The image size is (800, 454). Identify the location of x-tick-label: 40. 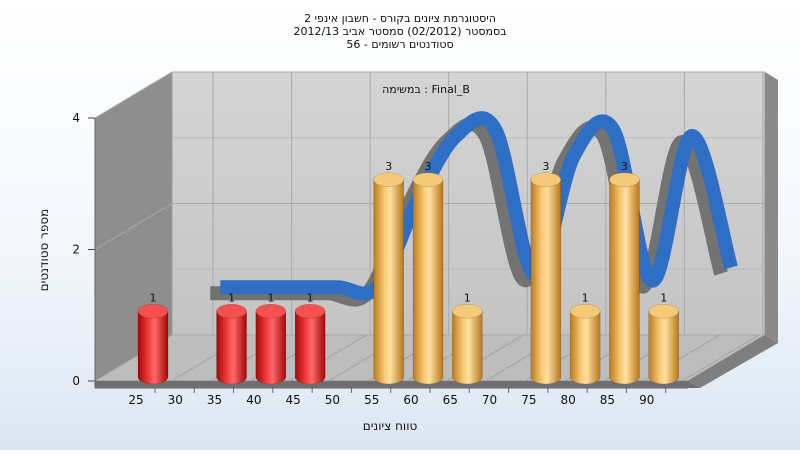
(253, 400).